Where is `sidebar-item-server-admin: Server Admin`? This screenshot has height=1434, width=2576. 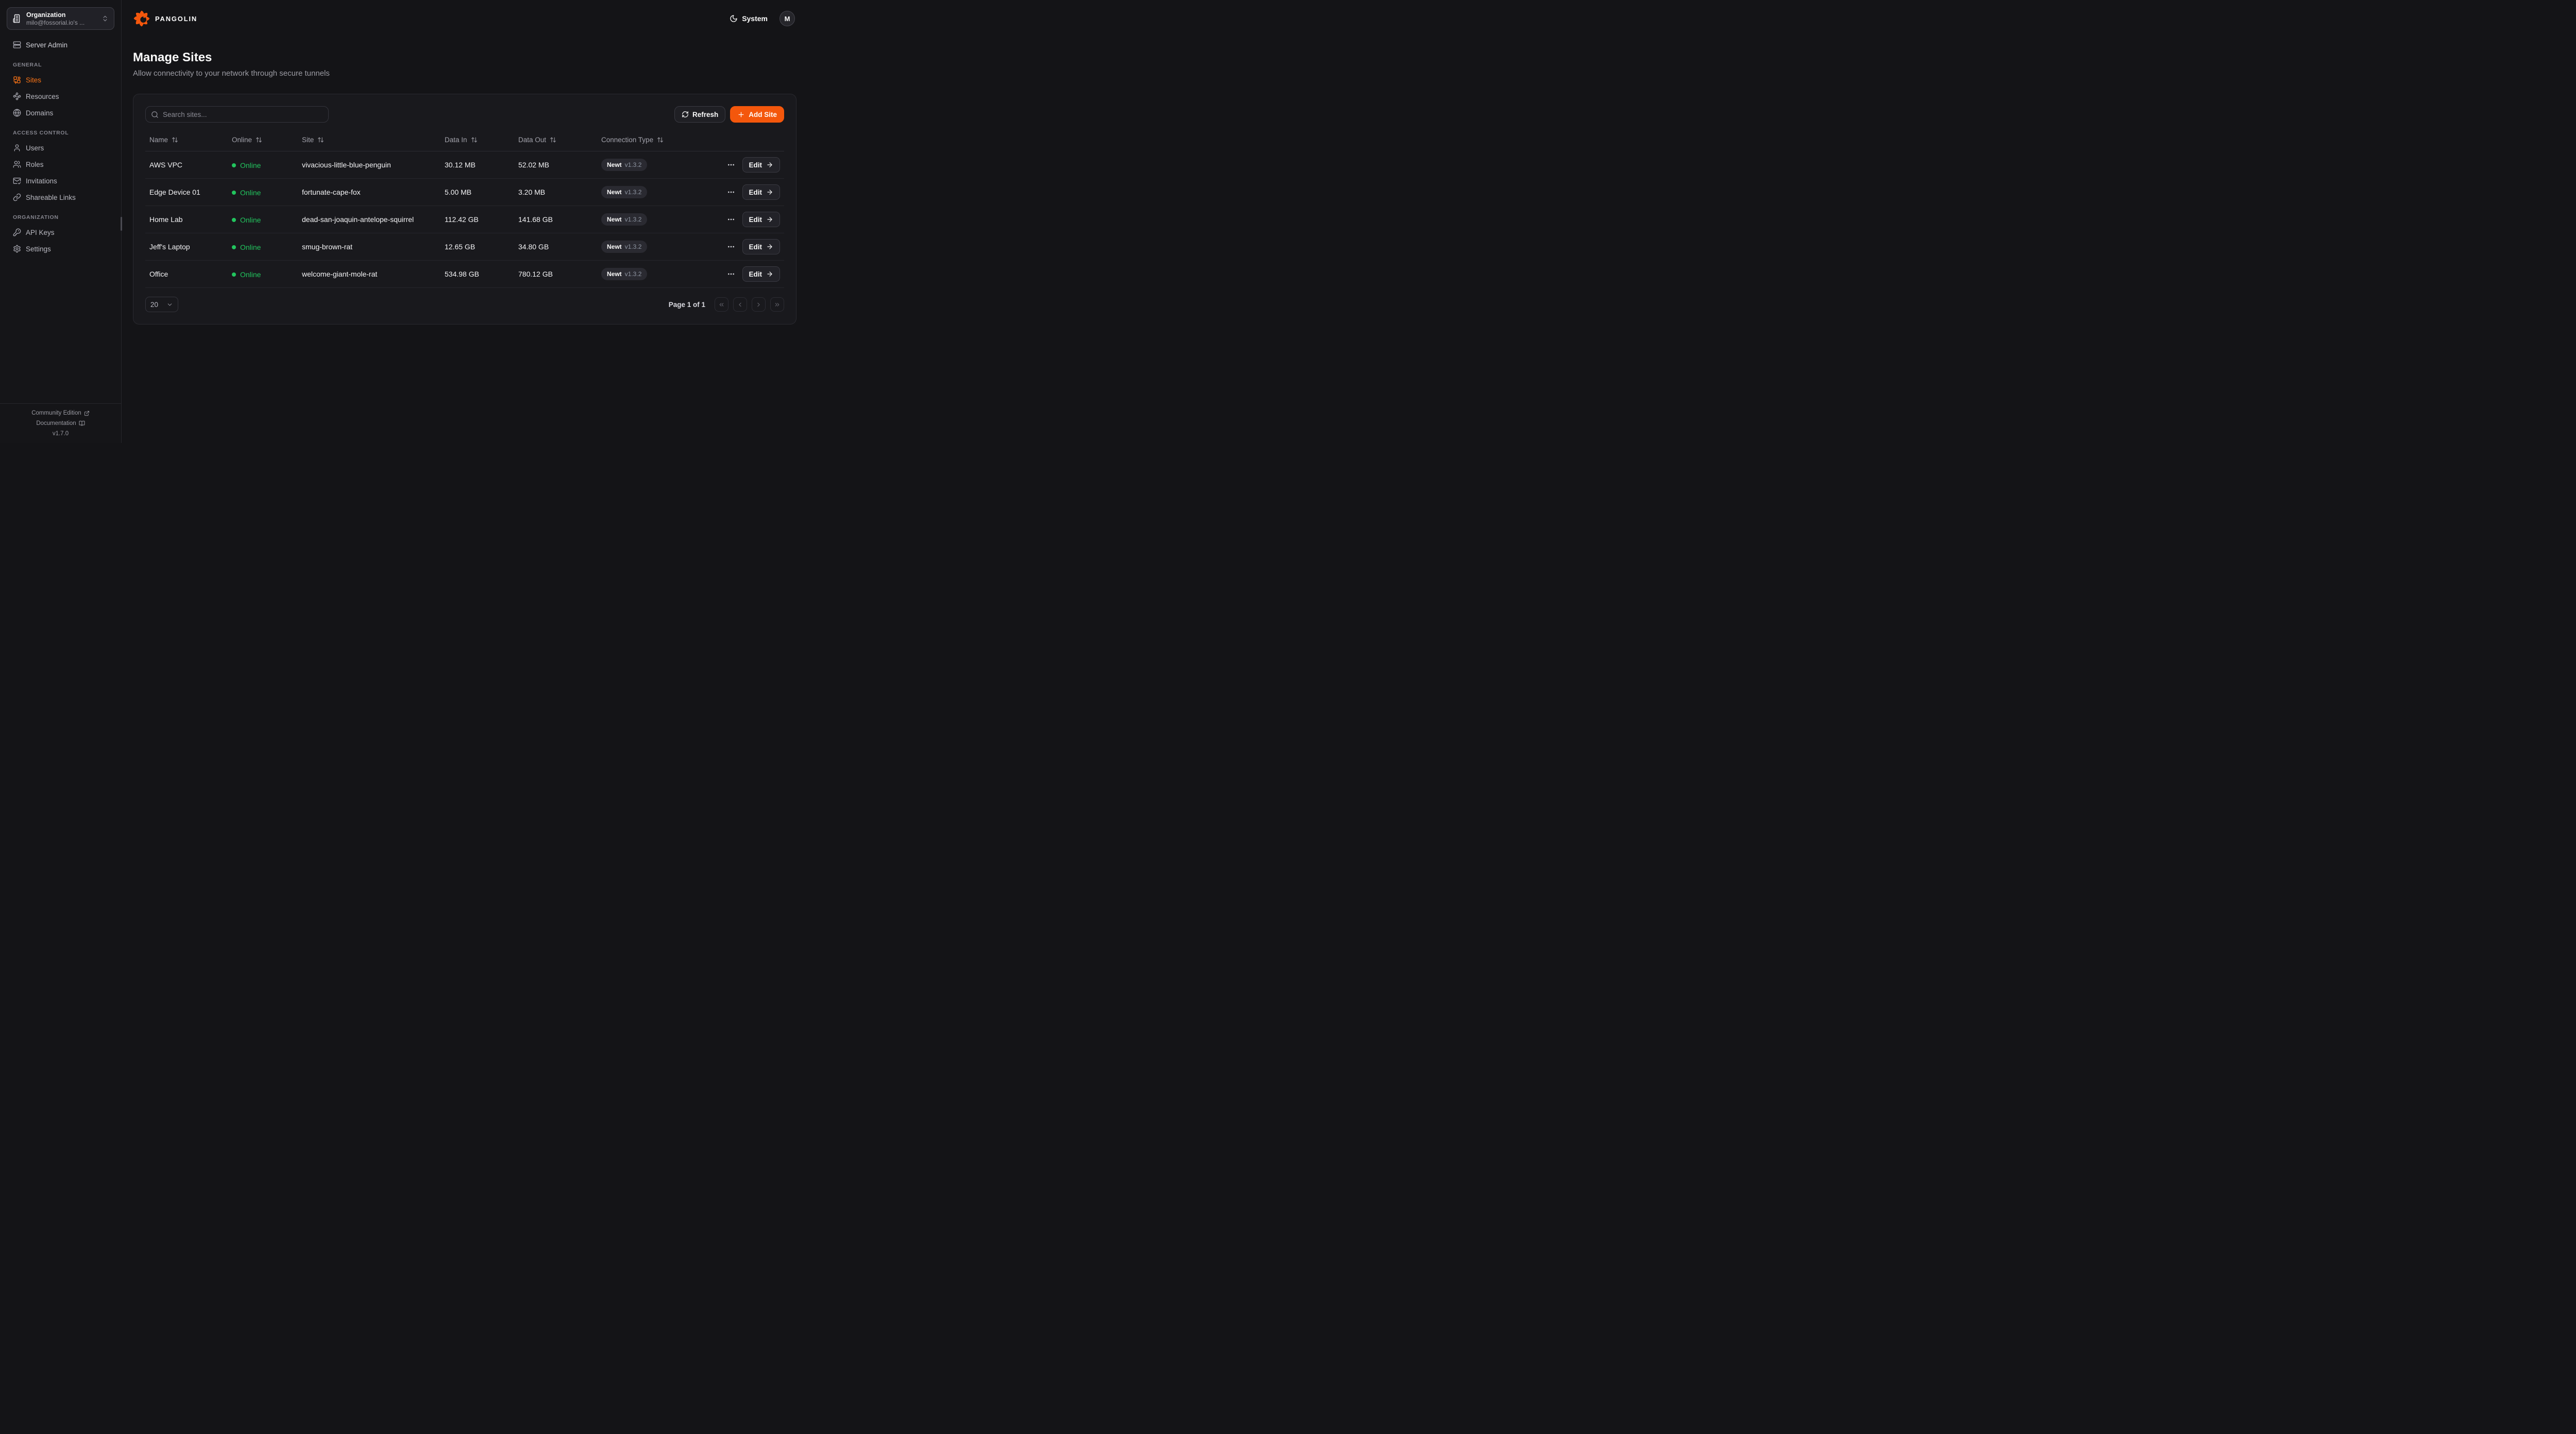 sidebar-item-server-admin: Server Admin is located at coordinates (60, 45).